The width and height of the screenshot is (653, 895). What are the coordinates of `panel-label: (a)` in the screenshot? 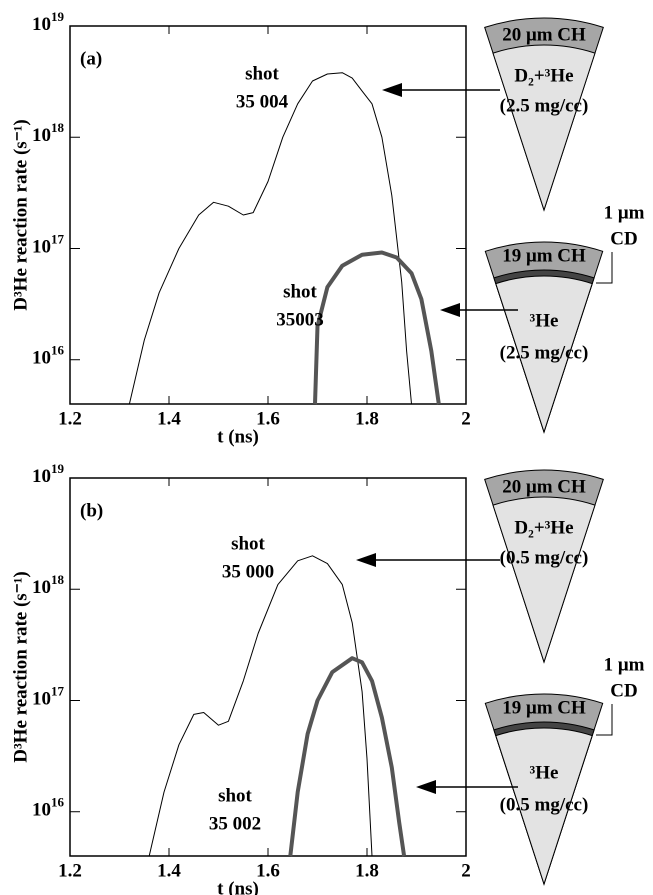 It's located at (91, 58).